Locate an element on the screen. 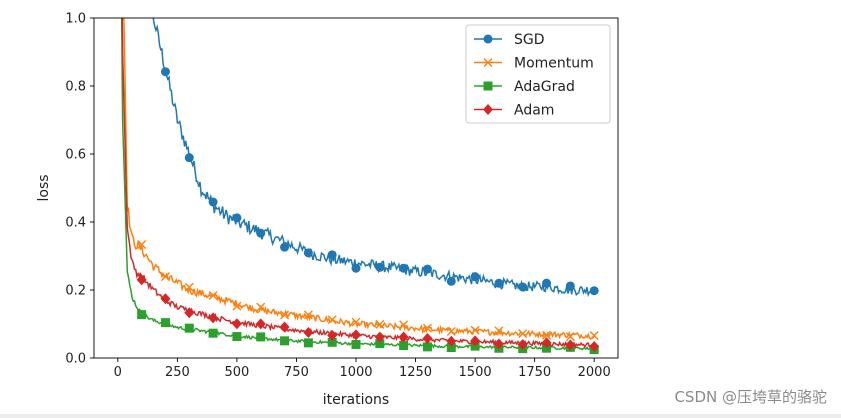 This screenshot has width=841, height=418. y-tick-label: 0.2 is located at coordinates (75, 291).